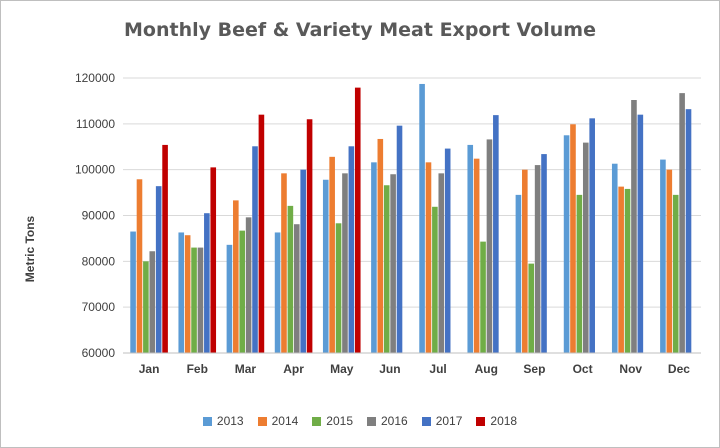 The height and width of the screenshot is (448, 720). Describe the element at coordinates (447, 250) in the screenshot. I see `bar-2017-jul` at that location.